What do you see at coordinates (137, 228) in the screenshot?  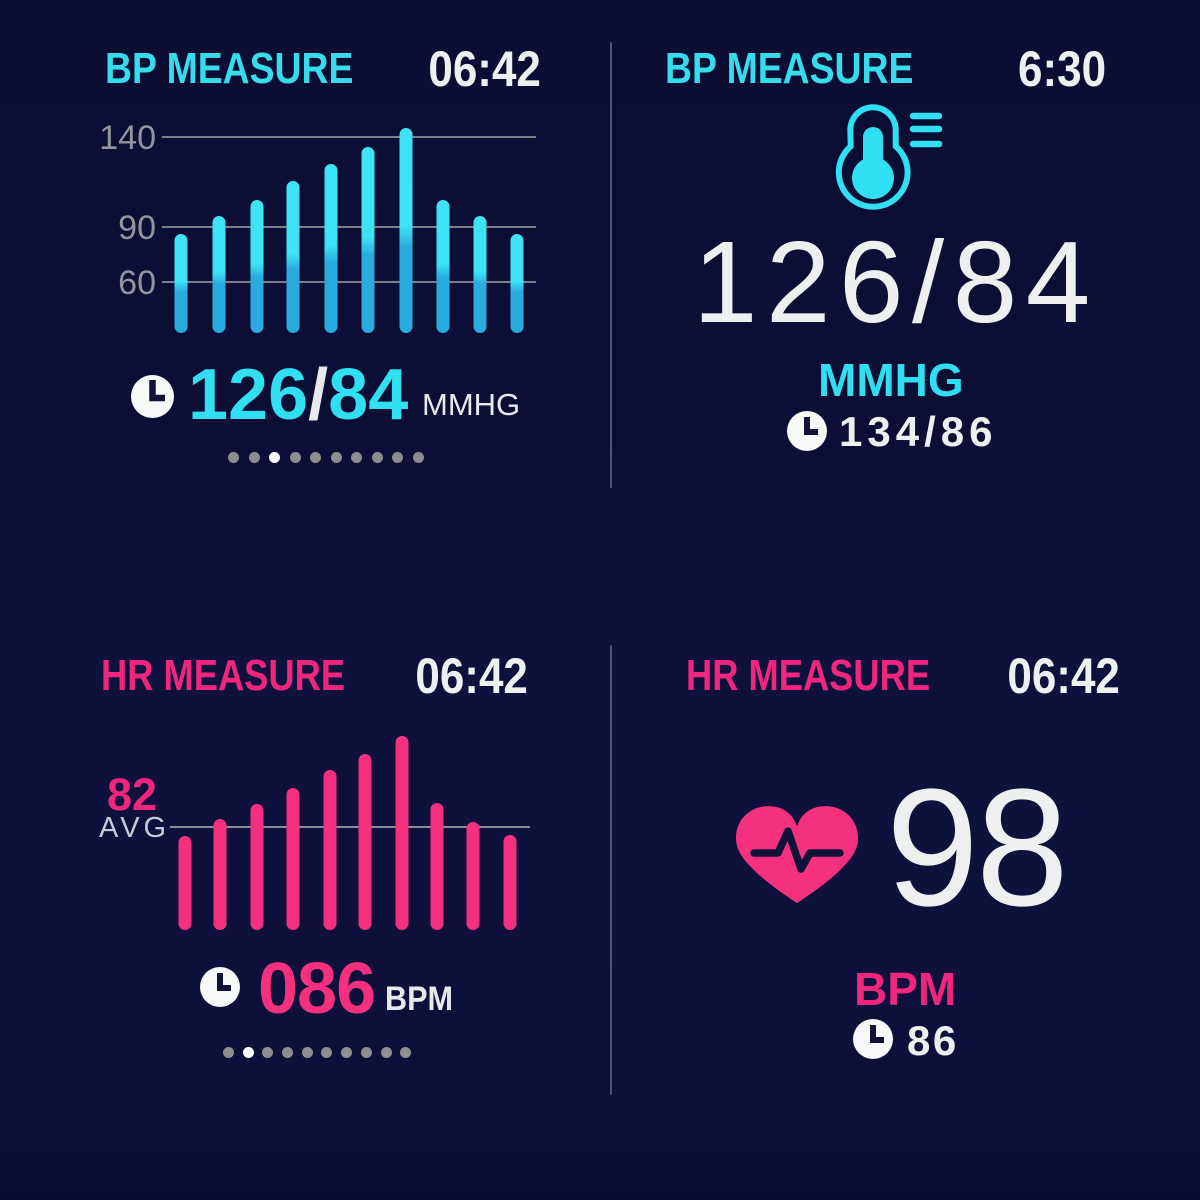 I see `svg-text: 90` at bounding box center [137, 228].